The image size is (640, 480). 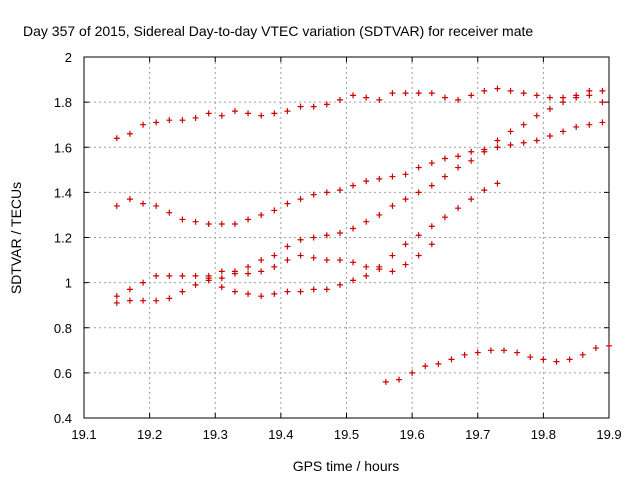 What do you see at coordinates (63, 238) in the screenshot?
I see `y-tick-label: 1.2` at bounding box center [63, 238].